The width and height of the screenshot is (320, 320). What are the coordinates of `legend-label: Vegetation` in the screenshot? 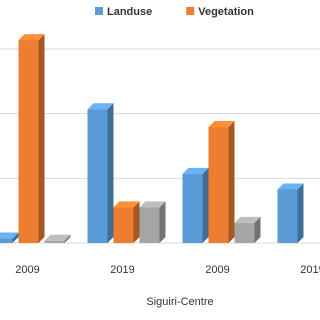 It's located at (226, 12).